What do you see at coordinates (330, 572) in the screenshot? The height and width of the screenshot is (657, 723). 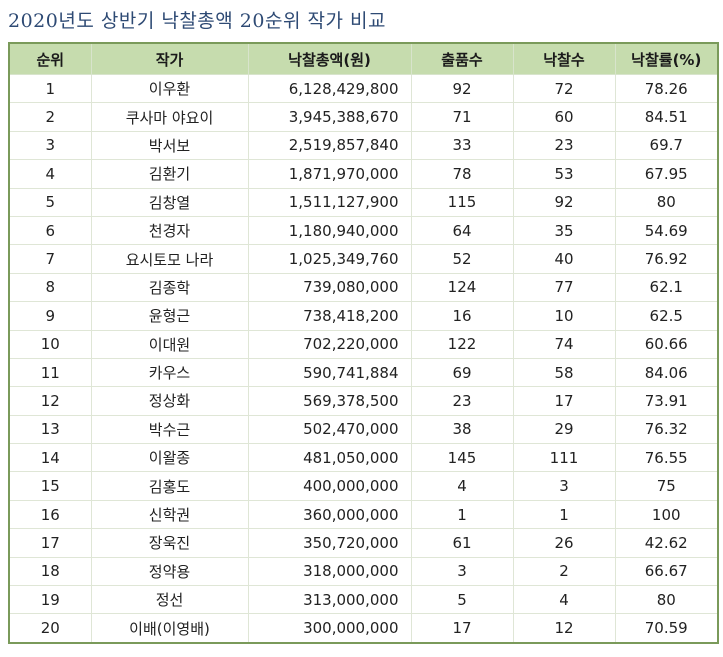 I see `total-amount-cell: 318,000,000` at bounding box center [330, 572].